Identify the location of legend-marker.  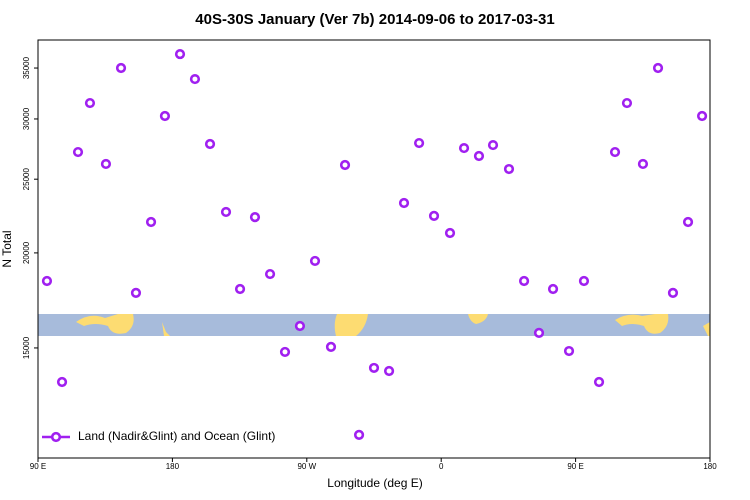
(56, 437).